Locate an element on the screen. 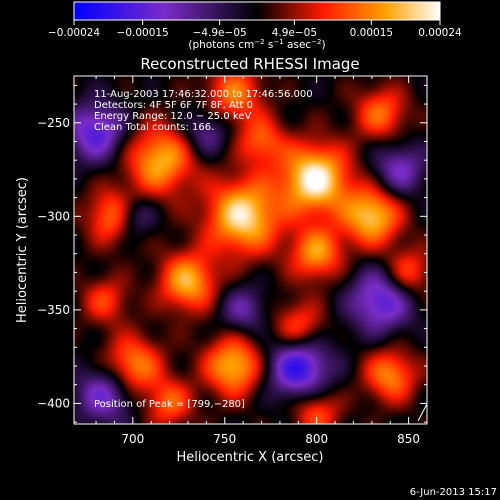  x-tick-label: 700 is located at coordinates (132, 439).